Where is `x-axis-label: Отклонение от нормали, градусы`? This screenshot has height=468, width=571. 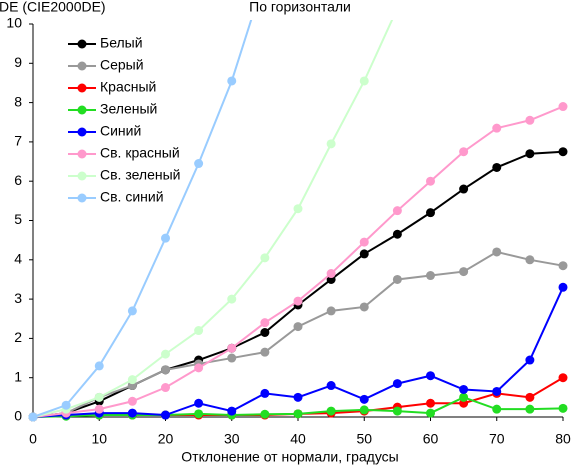
x-axis-label: Отклонение от нормали, градусы is located at coordinates (289, 457).